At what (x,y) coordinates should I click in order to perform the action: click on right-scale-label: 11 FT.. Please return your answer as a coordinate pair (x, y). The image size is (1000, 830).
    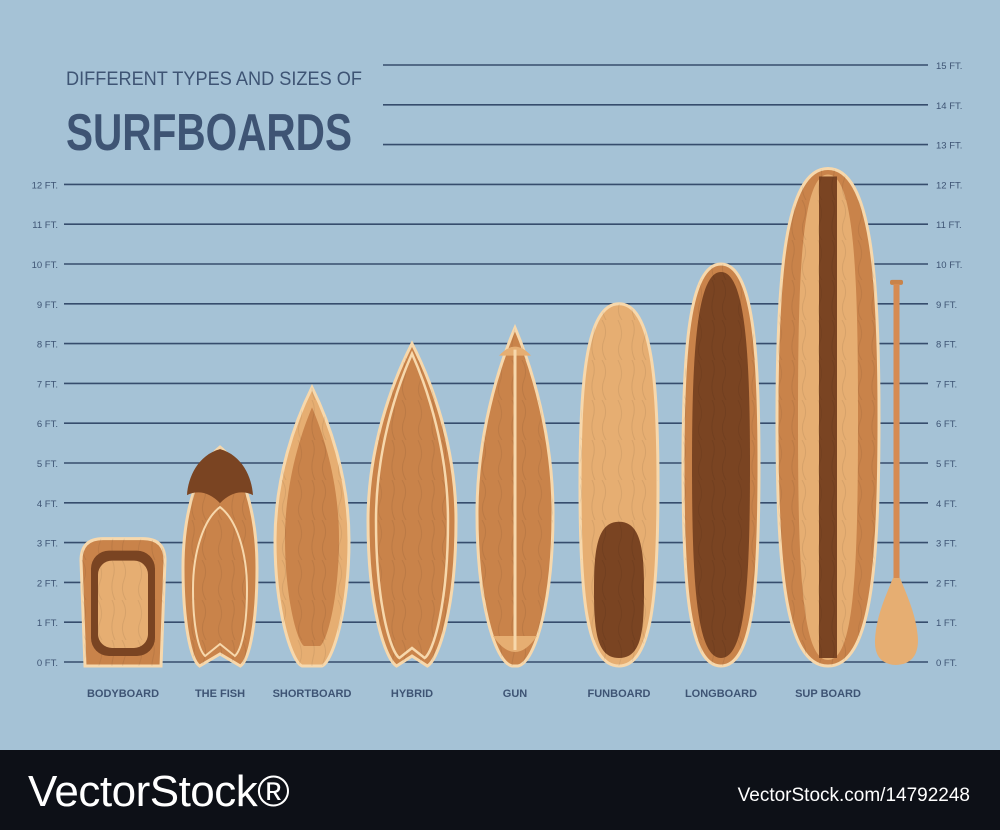
    Looking at the image, I should click on (949, 225).